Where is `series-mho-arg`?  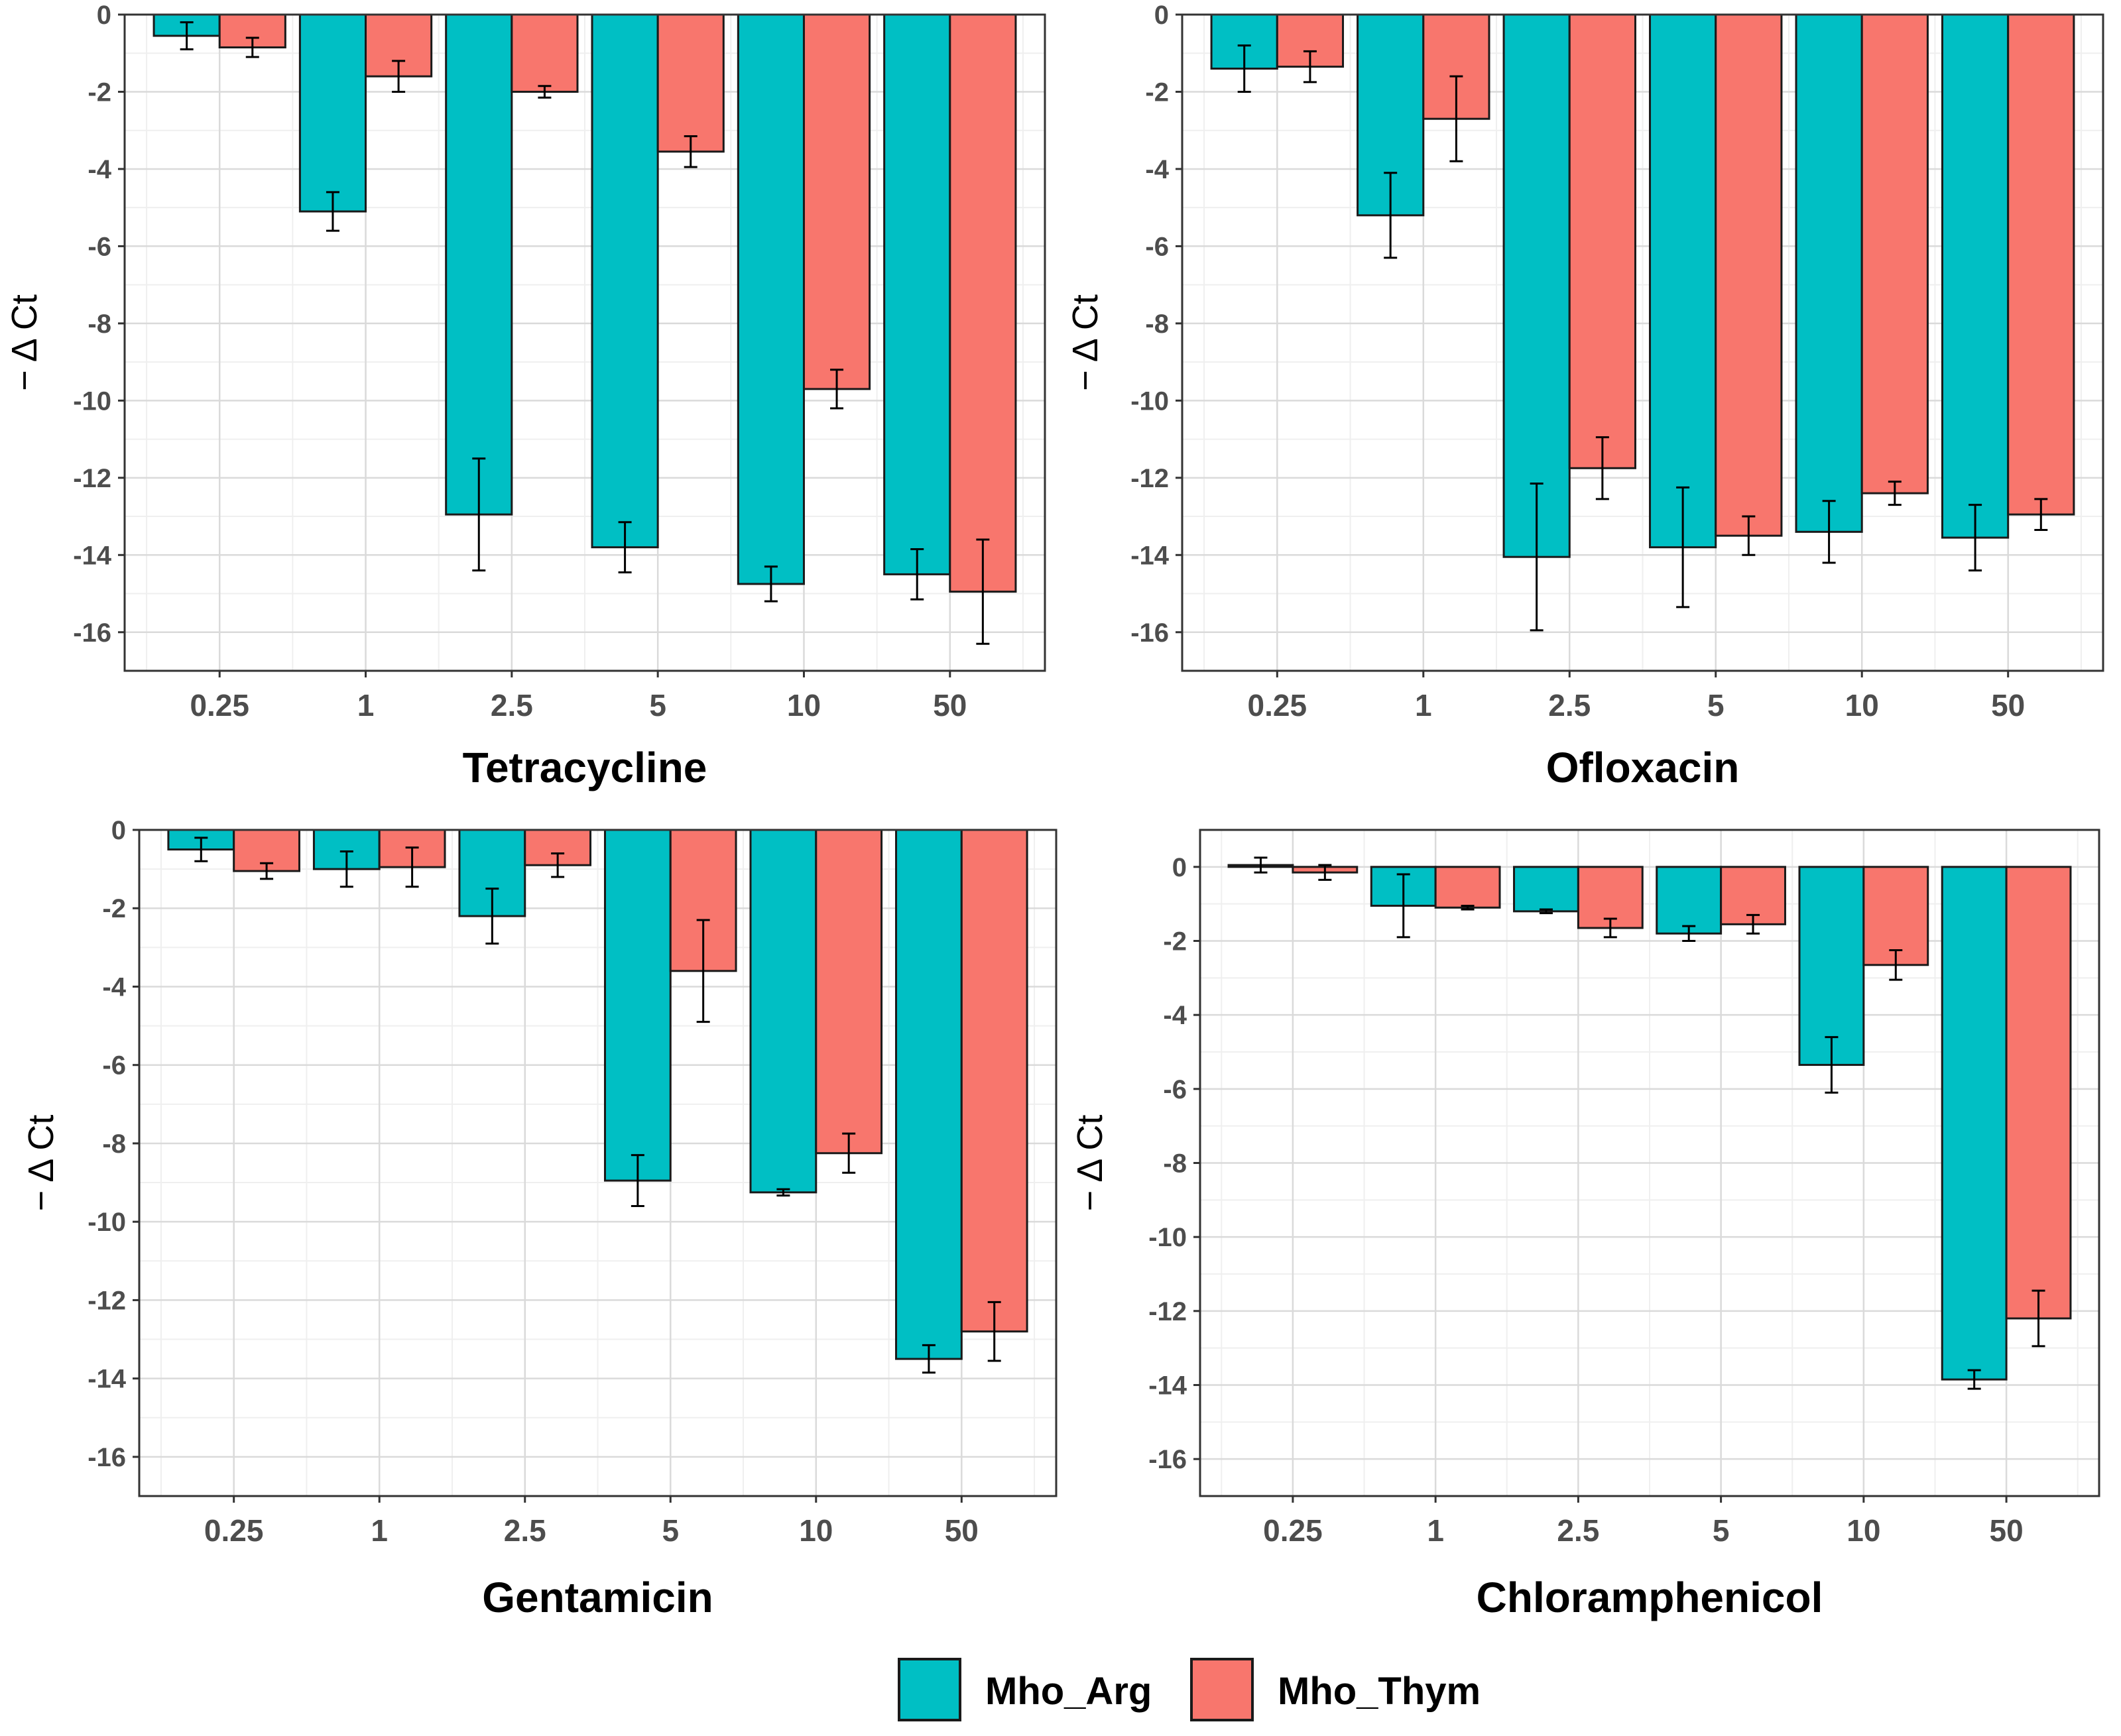 series-mho-arg is located at coordinates (565, 1094).